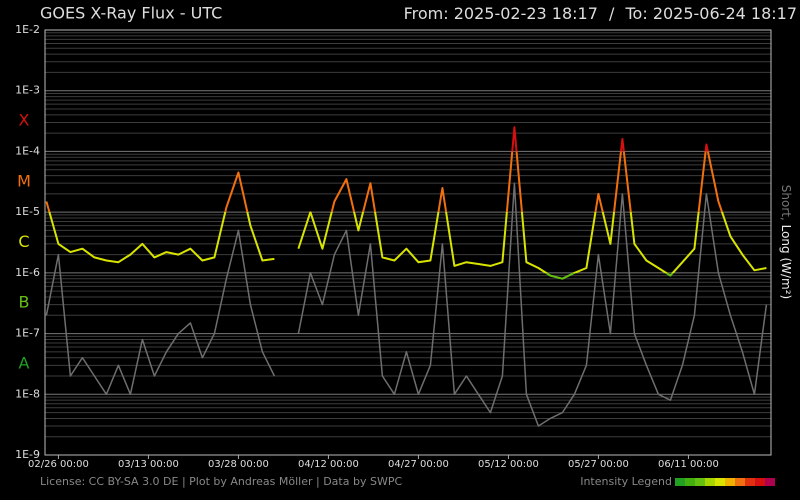 The width and height of the screenshot is (800, 500). I want to click on x-tick-label: 04/27 00:00, so click(418, 464).